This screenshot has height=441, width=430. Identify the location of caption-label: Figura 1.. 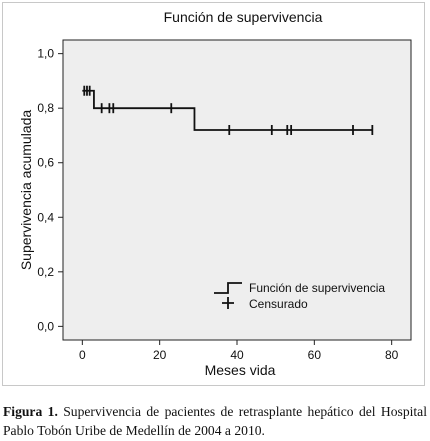
(30, 411).